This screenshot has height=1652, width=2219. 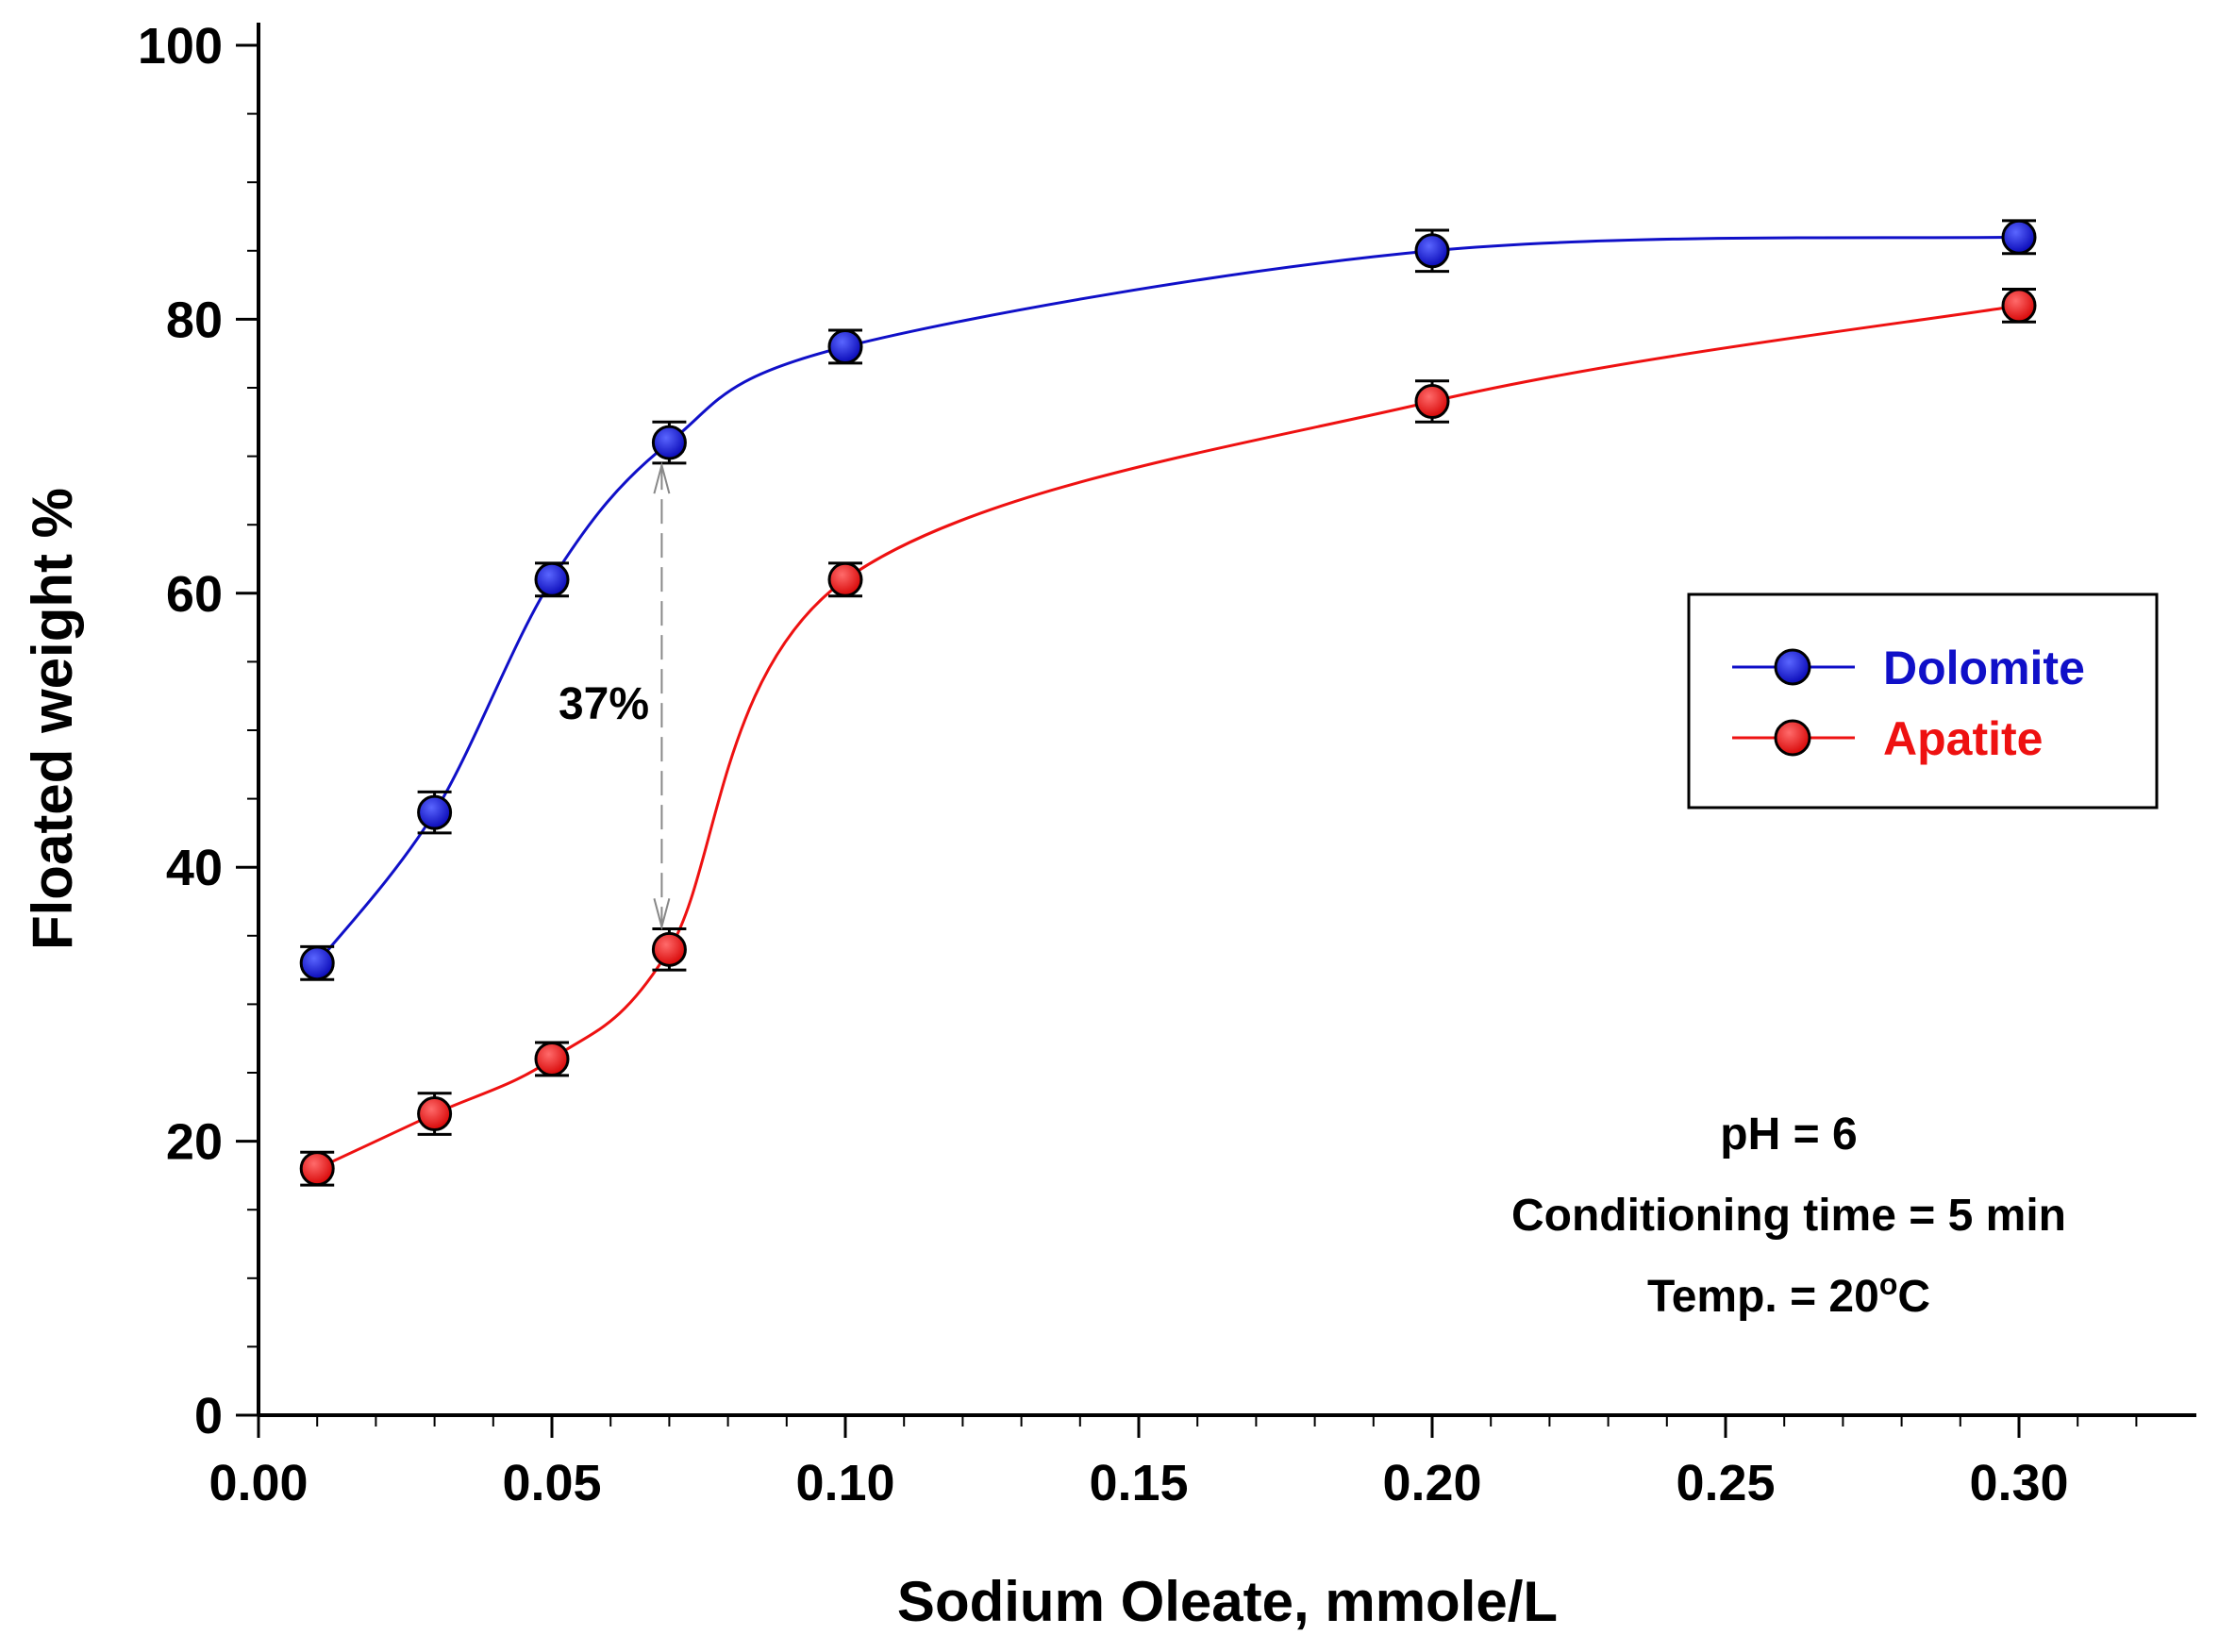 I want to click on temp-superscript: o, so click(x=1889, y=1284).